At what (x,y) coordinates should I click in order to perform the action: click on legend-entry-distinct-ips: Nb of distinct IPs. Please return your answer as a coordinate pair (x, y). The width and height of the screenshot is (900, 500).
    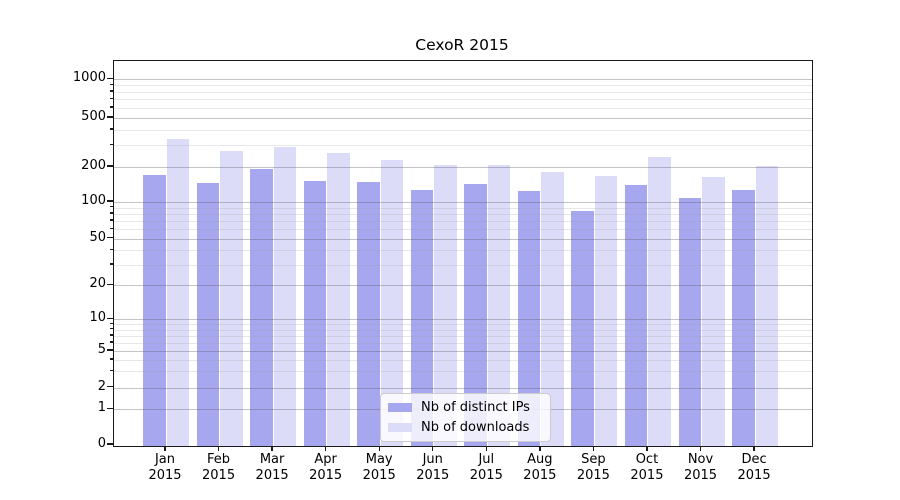
    Looking at the image, I should click on (465, 407).